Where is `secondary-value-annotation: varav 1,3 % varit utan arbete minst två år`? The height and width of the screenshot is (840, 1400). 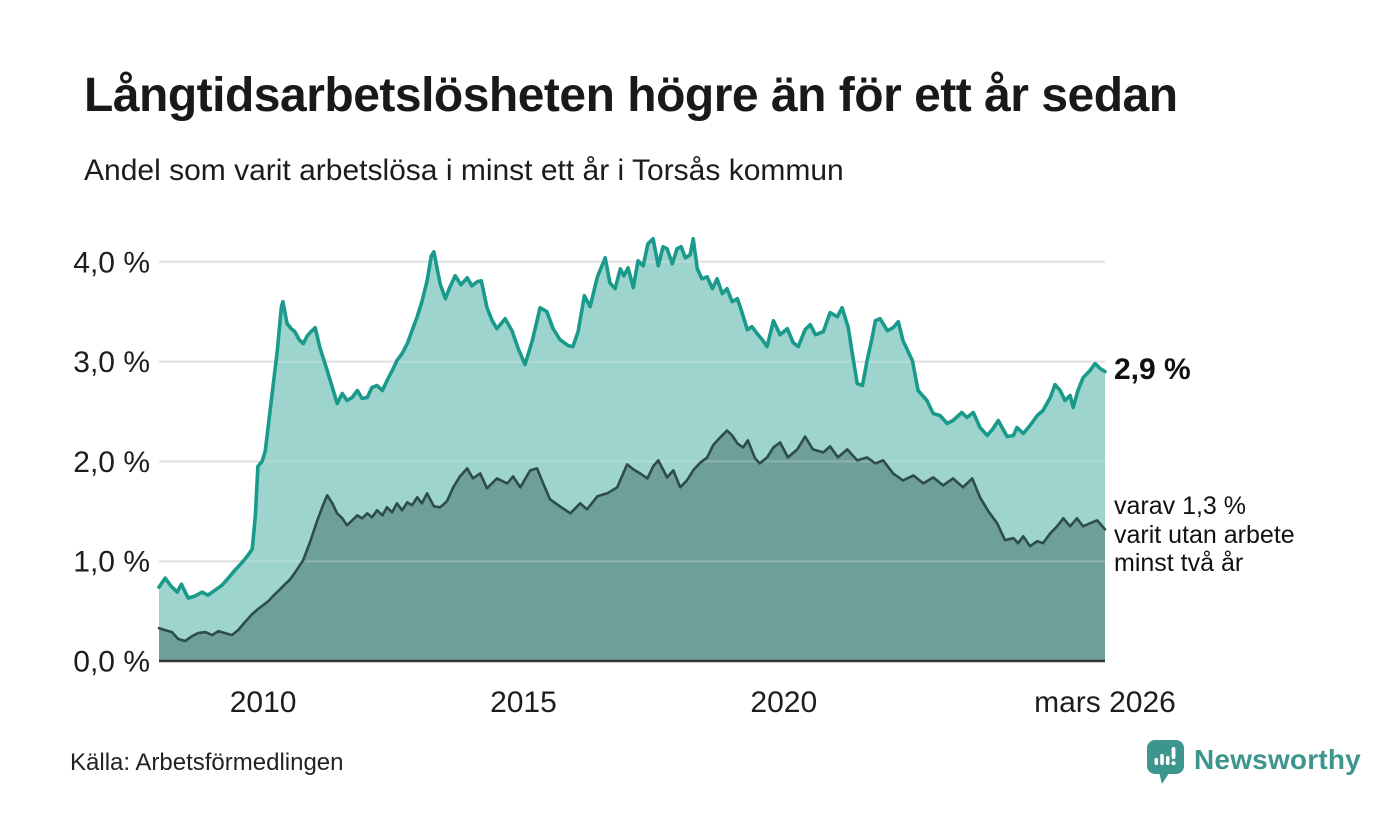
secondary-value-annotation: varav 1,3 % varit utan arbete minst två år is located at coordinates (1204, 535).